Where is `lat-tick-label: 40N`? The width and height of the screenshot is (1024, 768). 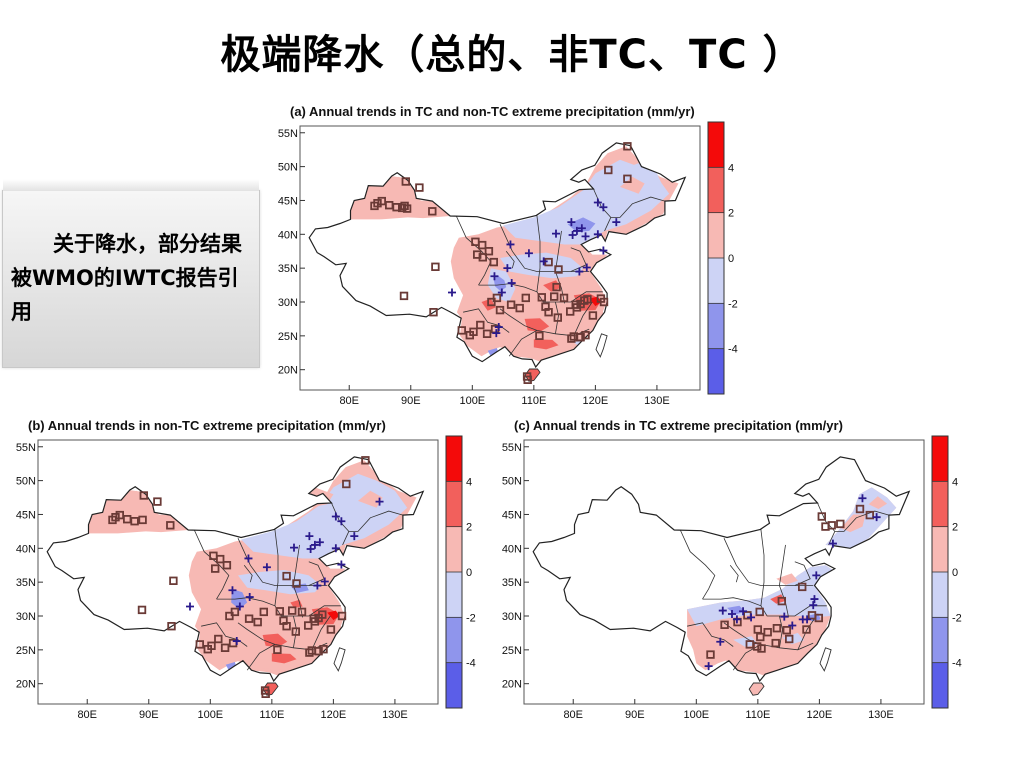
lat-tick-label: 40N is located at coordinates (26, 549).